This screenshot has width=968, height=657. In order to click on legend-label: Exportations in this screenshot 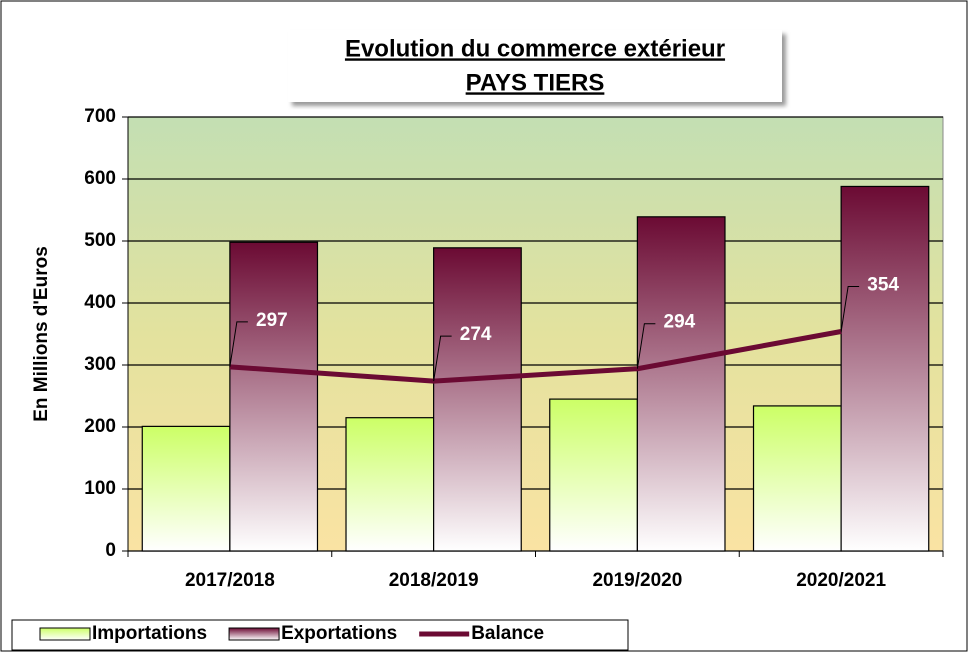, I will do `click(339, 633)`.